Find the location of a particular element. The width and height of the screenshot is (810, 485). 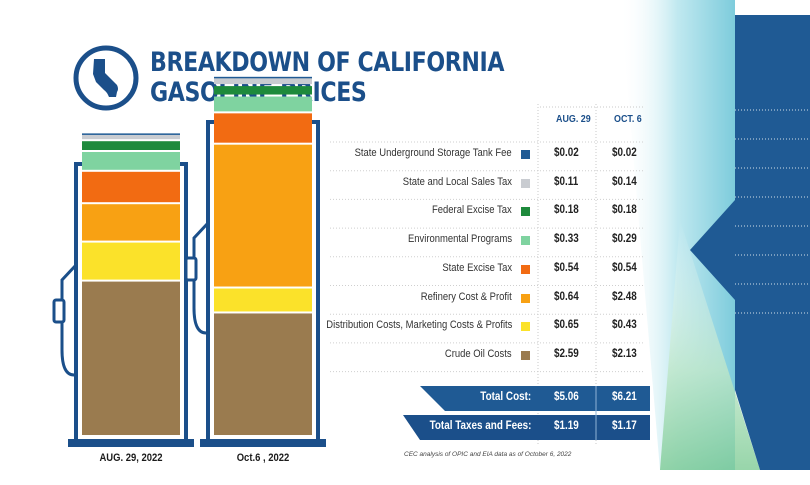

pump-caption: AUG. 29, 2022 is located at coordinates (131, 458).